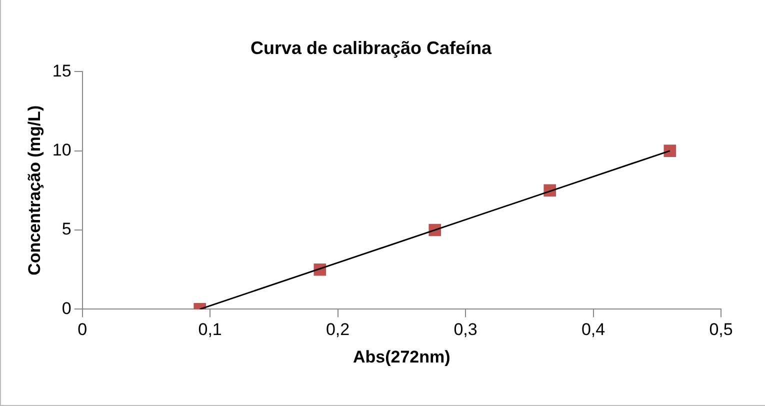 This screenshot has height=406, width=765. I want to click on y-tick-label: 5, so click(67, 229).